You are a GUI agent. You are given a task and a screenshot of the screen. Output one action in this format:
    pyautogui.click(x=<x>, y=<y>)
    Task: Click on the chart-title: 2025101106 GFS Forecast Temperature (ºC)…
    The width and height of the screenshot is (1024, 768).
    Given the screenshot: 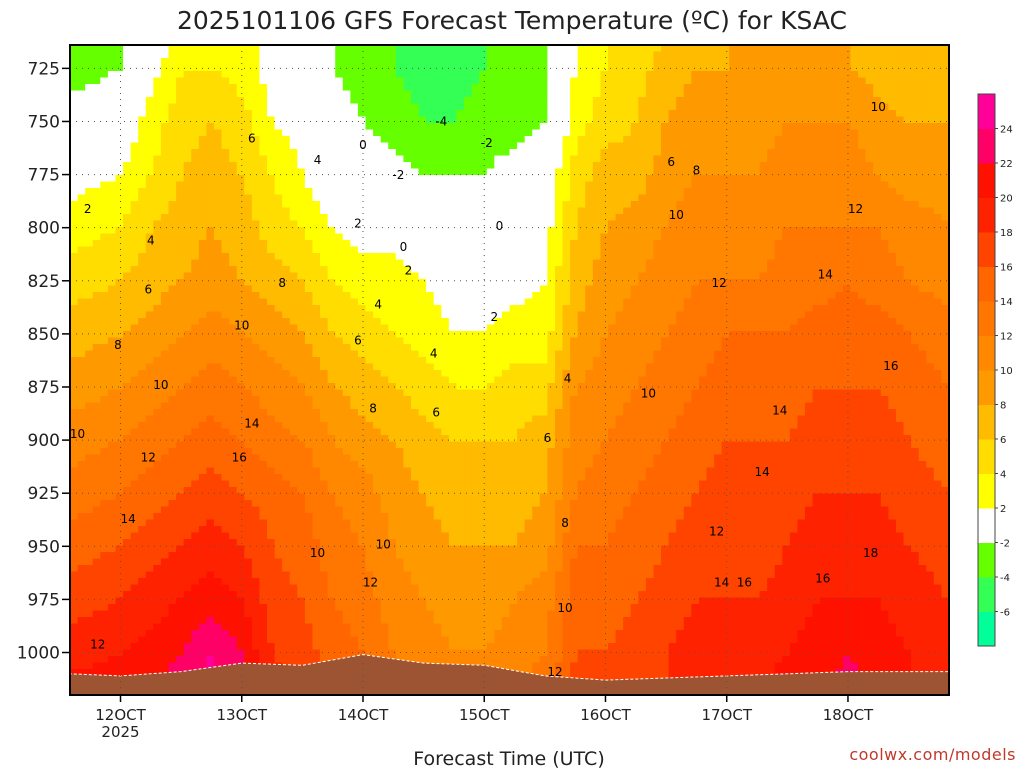 What is the action you would take?
    pyautogui.click(x=512, y=20)
    